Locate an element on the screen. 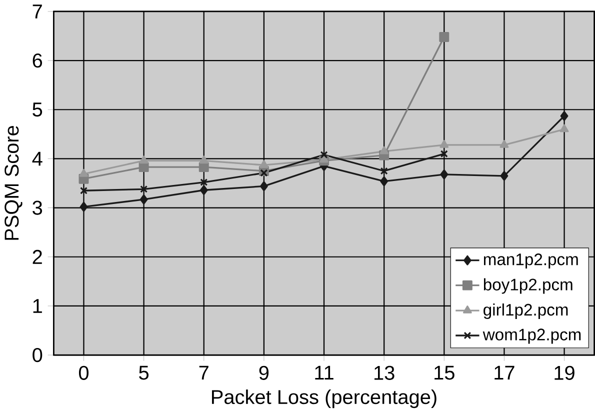 This screenshot has height=413, width=595. y-tick-label: 2 is located at coordinates (37, 257).